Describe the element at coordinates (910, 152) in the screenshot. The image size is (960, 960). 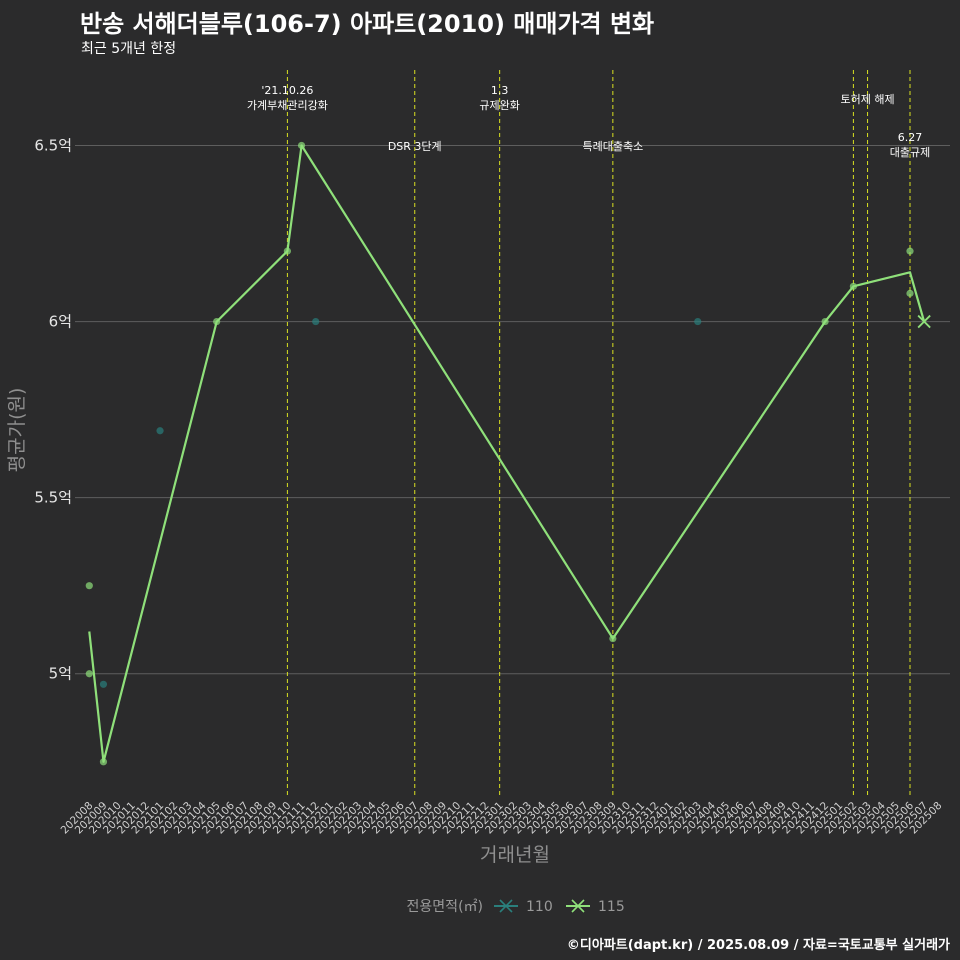
I see `event-label: 대출규제` at that location.